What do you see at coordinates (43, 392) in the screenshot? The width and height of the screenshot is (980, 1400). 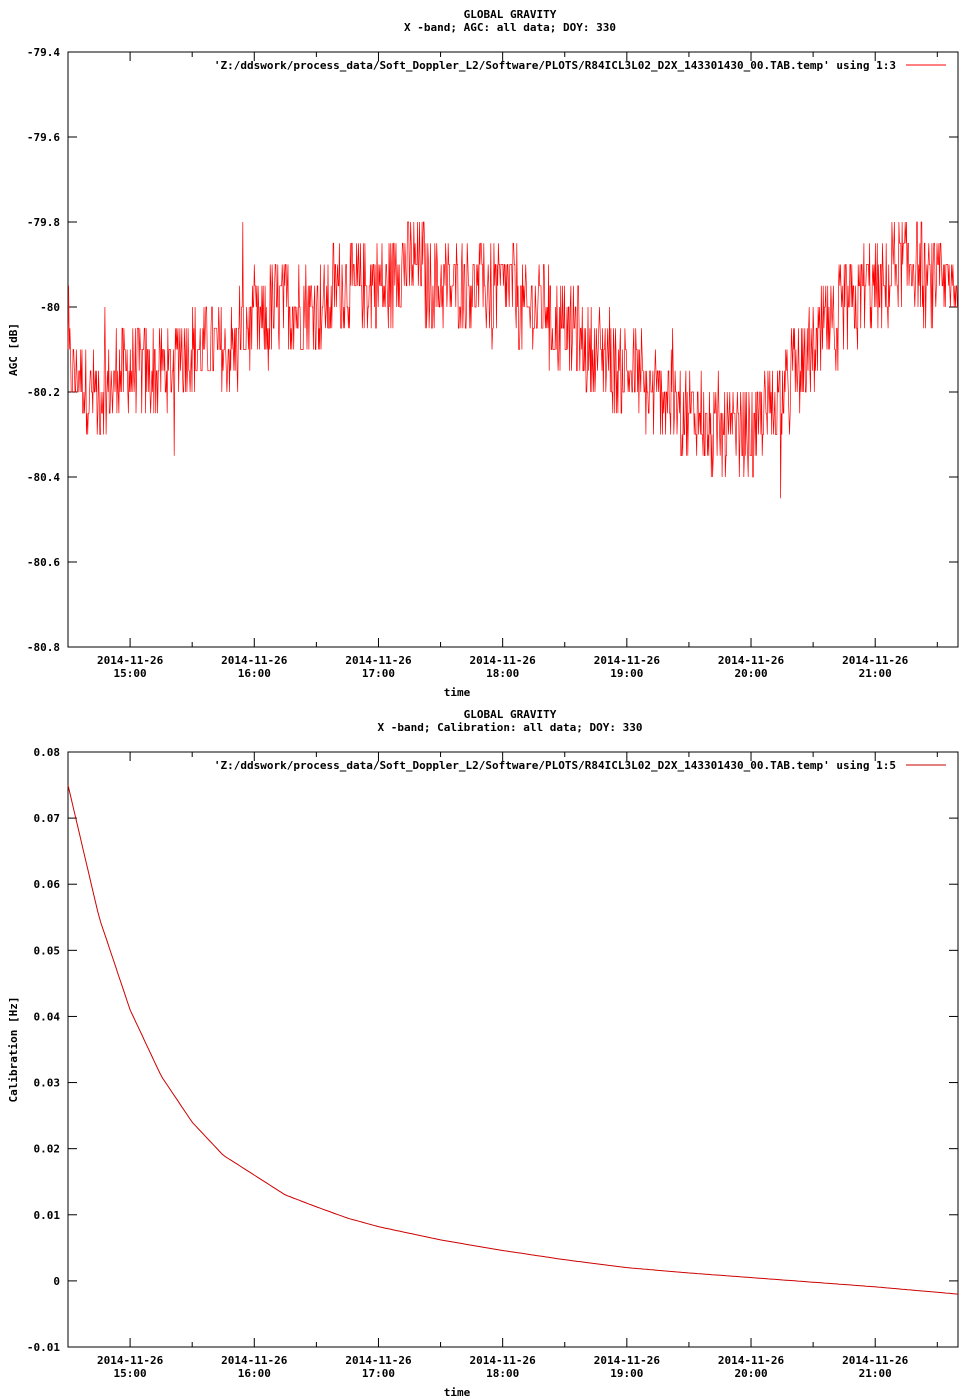 I see `y-tick-label: -80.2` at bounding box center [43, 392].